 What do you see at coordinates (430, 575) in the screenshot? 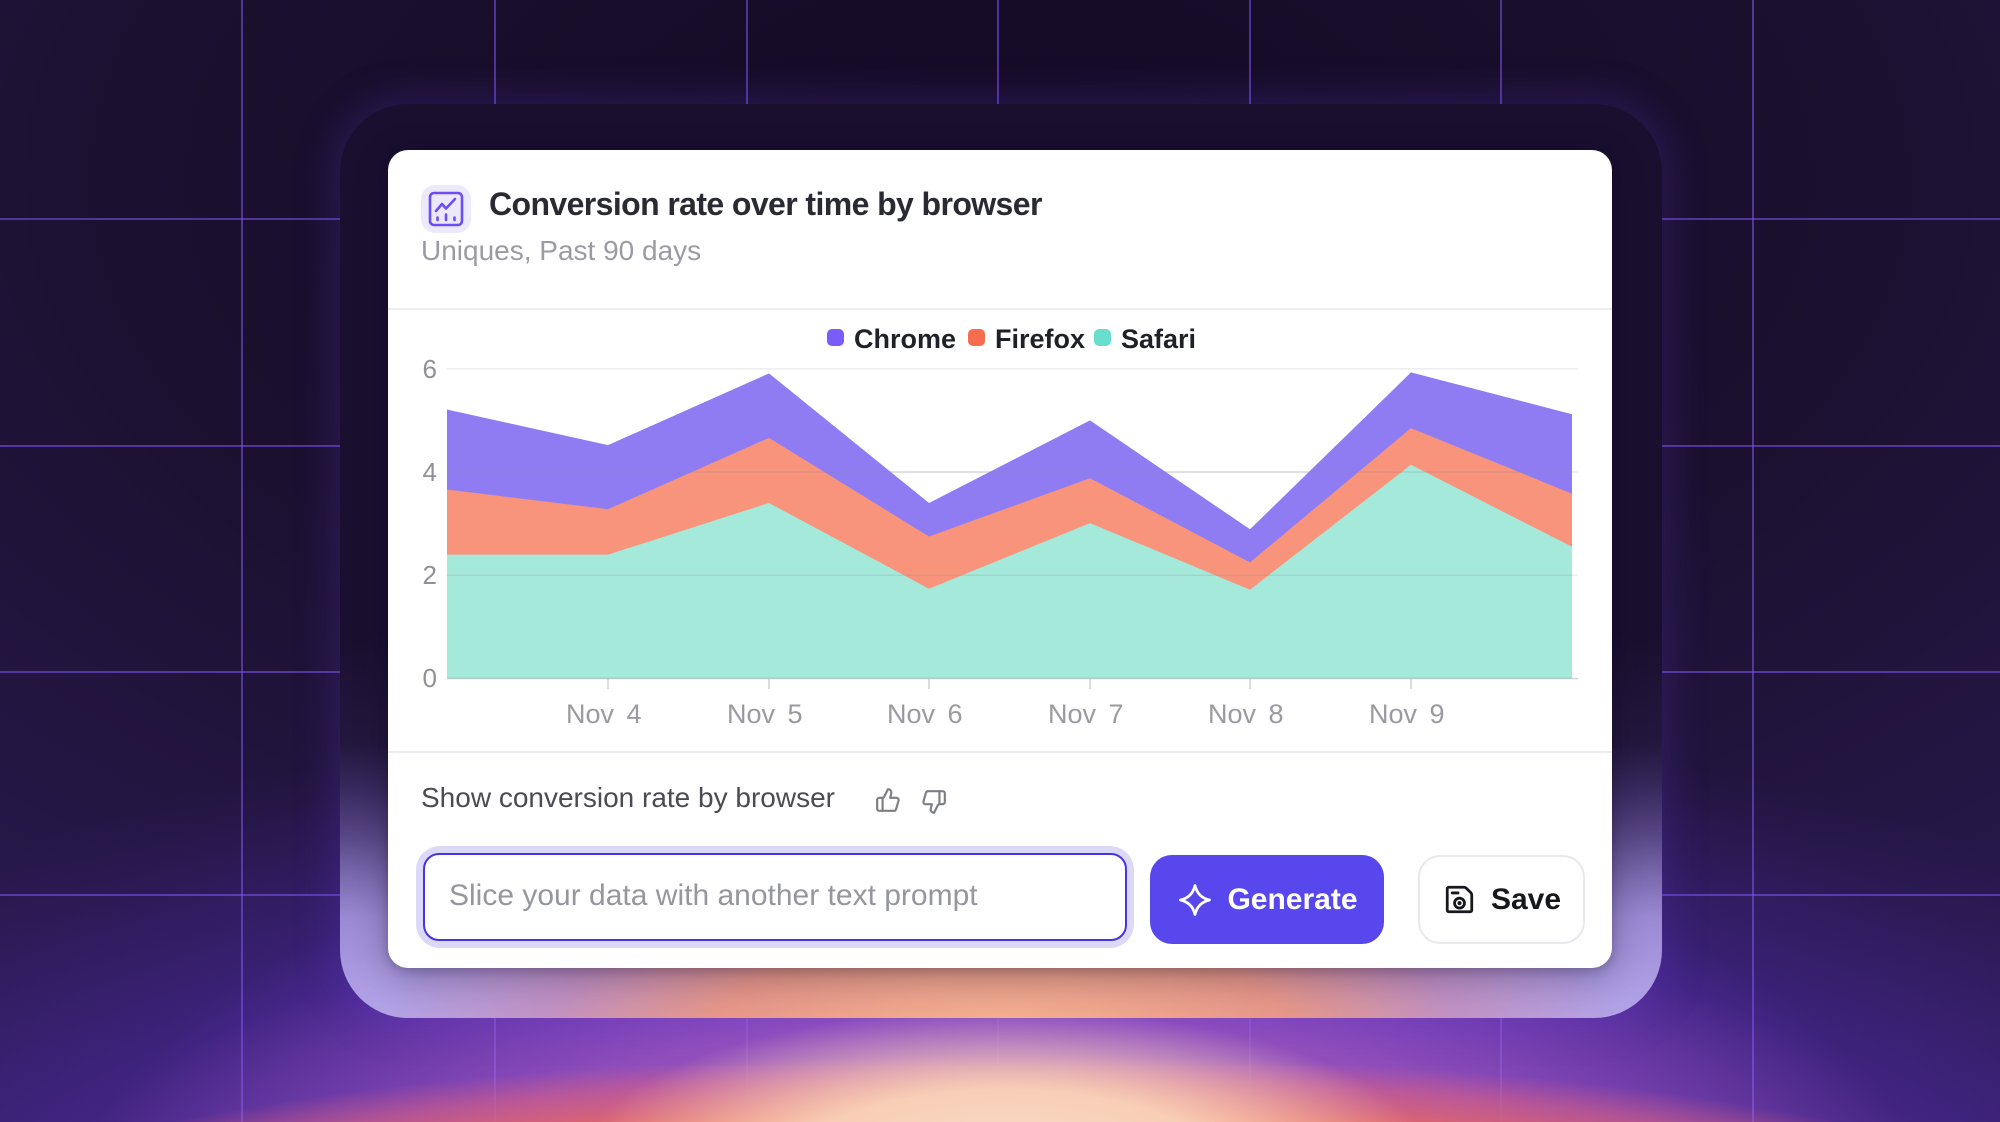
I see `svg-text: 2` at bounding box center [430, 575].